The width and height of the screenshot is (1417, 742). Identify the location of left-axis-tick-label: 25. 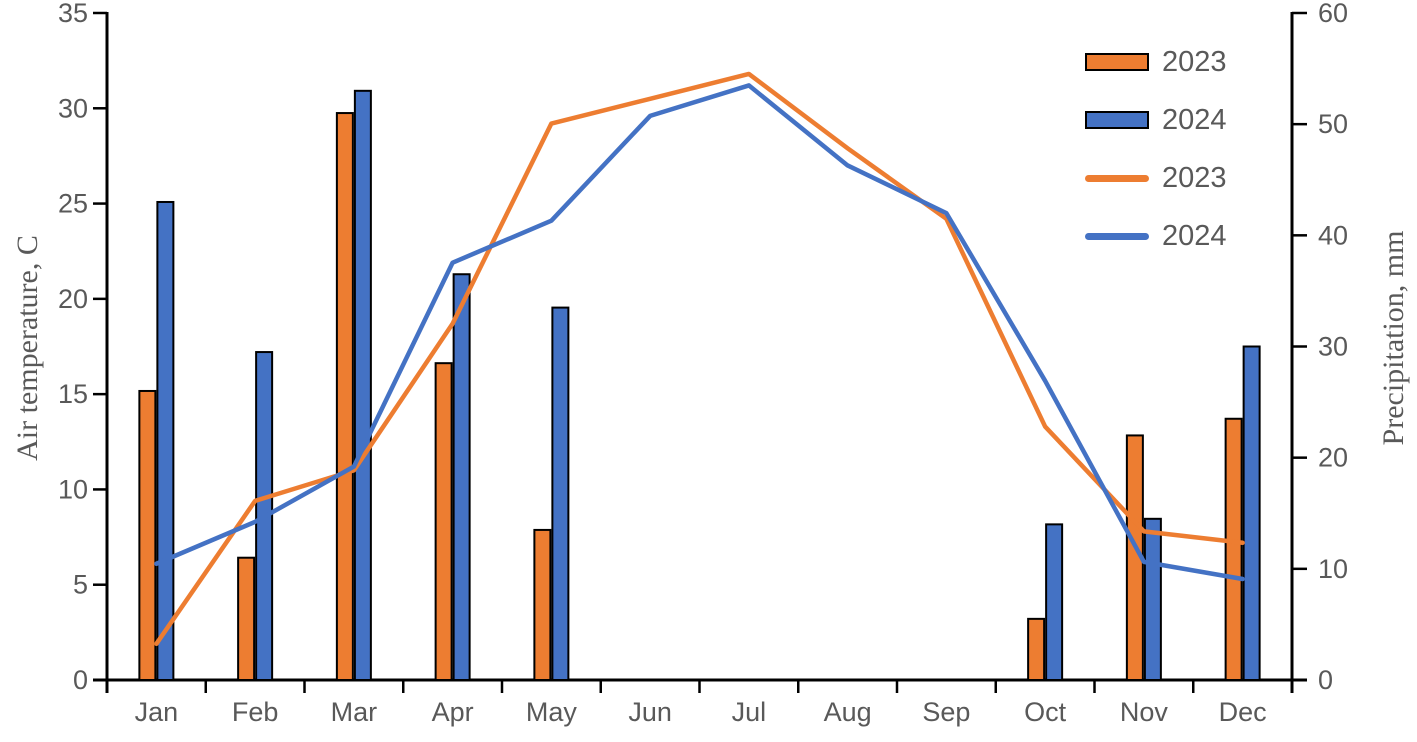
(73, 204).